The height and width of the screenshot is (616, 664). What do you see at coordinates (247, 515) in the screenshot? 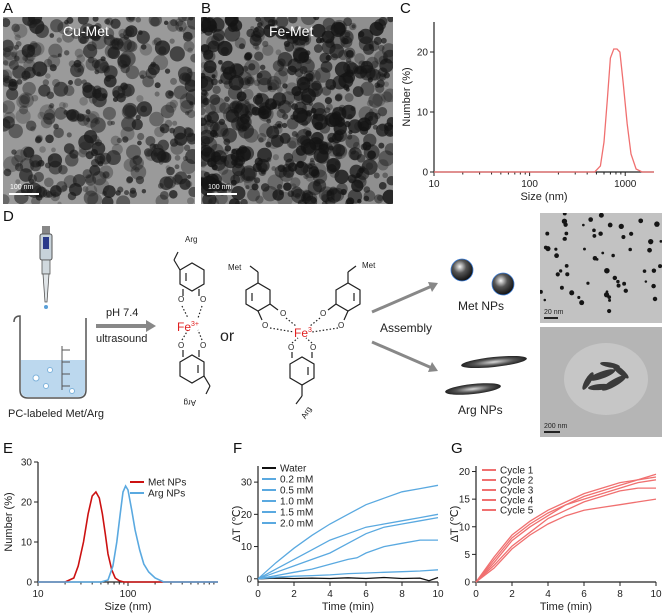
I see `y-tick-label: 20` at bounding box center [247, 515].